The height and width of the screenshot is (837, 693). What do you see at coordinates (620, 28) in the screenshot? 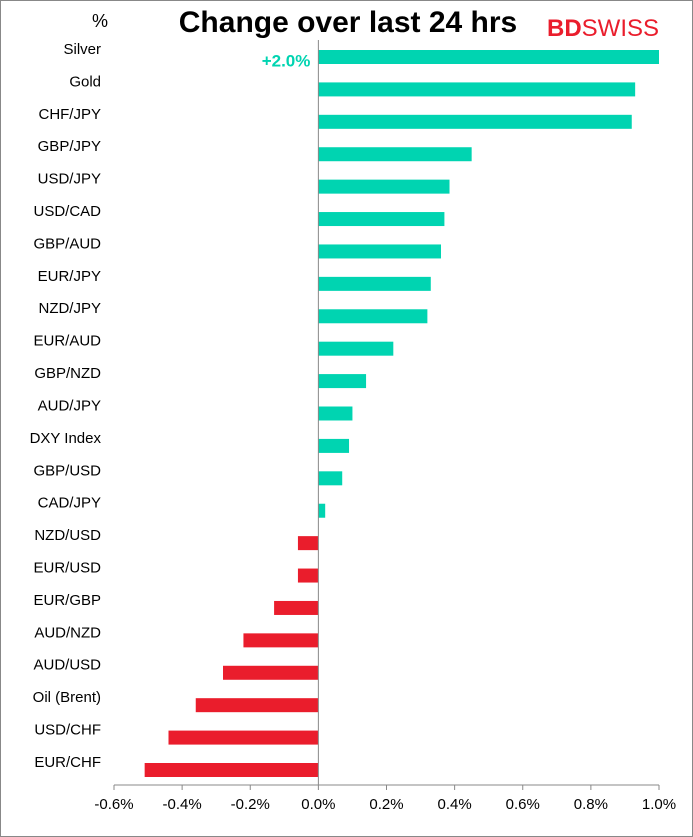
I see `brand-part: SWISS` at bounding box center [620, 28].